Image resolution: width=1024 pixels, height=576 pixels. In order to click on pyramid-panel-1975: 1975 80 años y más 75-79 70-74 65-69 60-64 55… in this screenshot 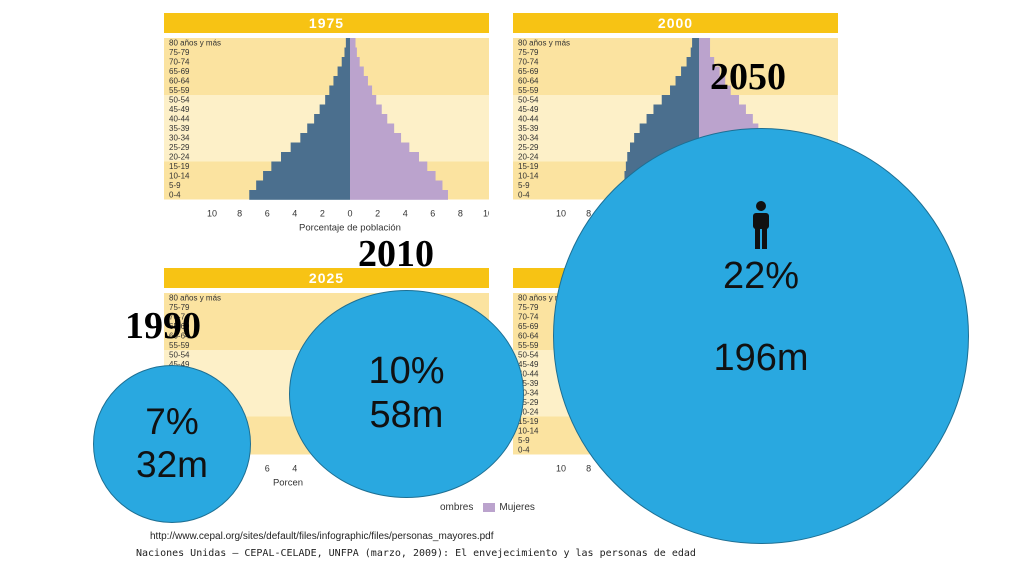, I will do `click(326, 128)`.